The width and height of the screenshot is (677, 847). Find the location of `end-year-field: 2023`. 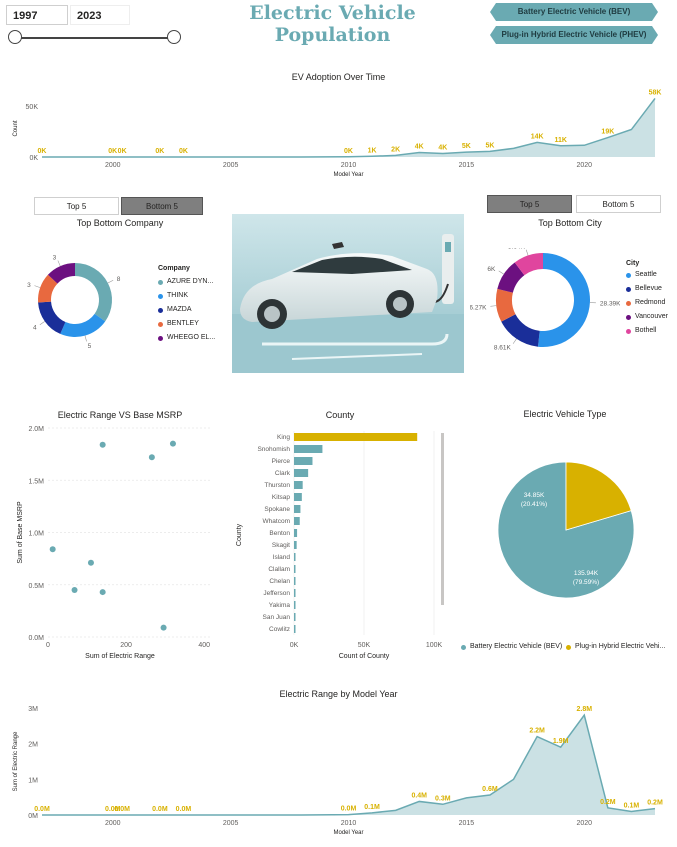

end-year-field: 2023 is located at coordinates (100, 15).